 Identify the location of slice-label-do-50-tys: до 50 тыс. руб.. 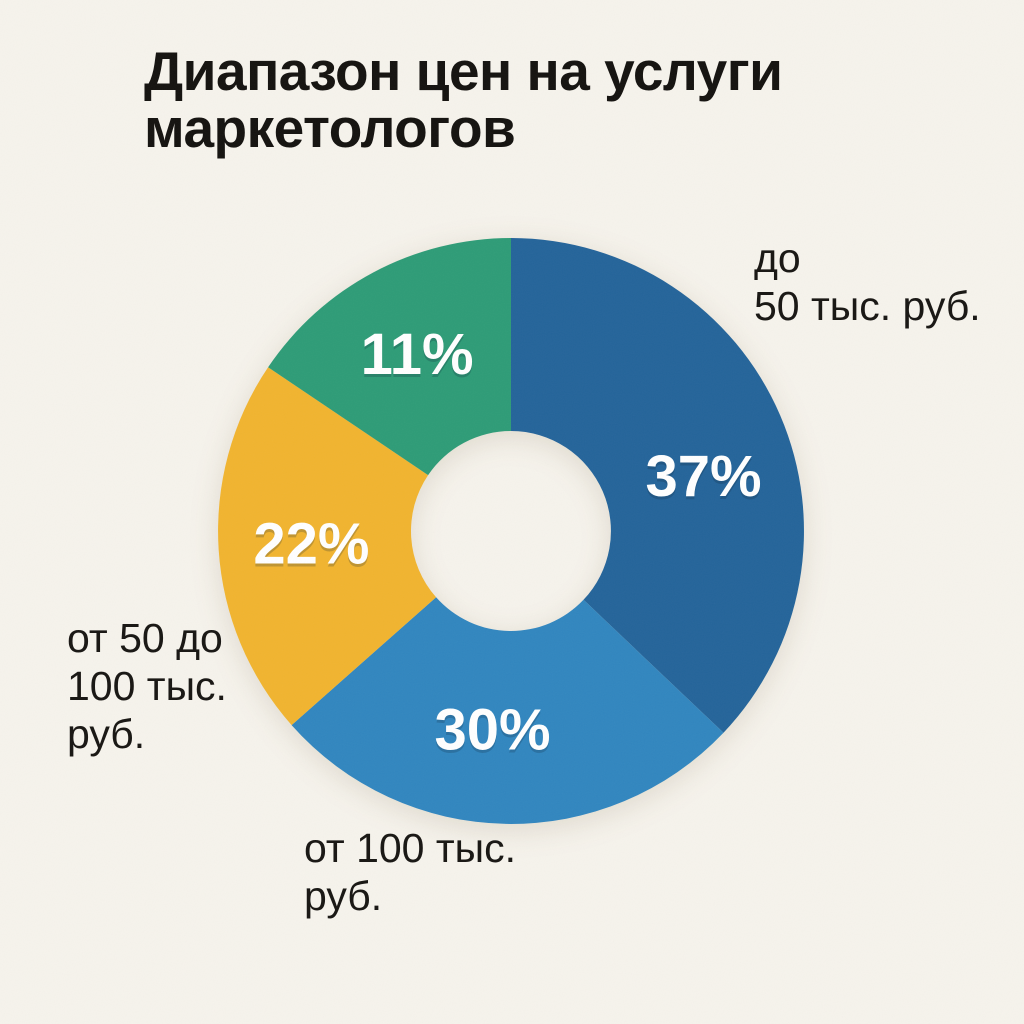
(867, 282).